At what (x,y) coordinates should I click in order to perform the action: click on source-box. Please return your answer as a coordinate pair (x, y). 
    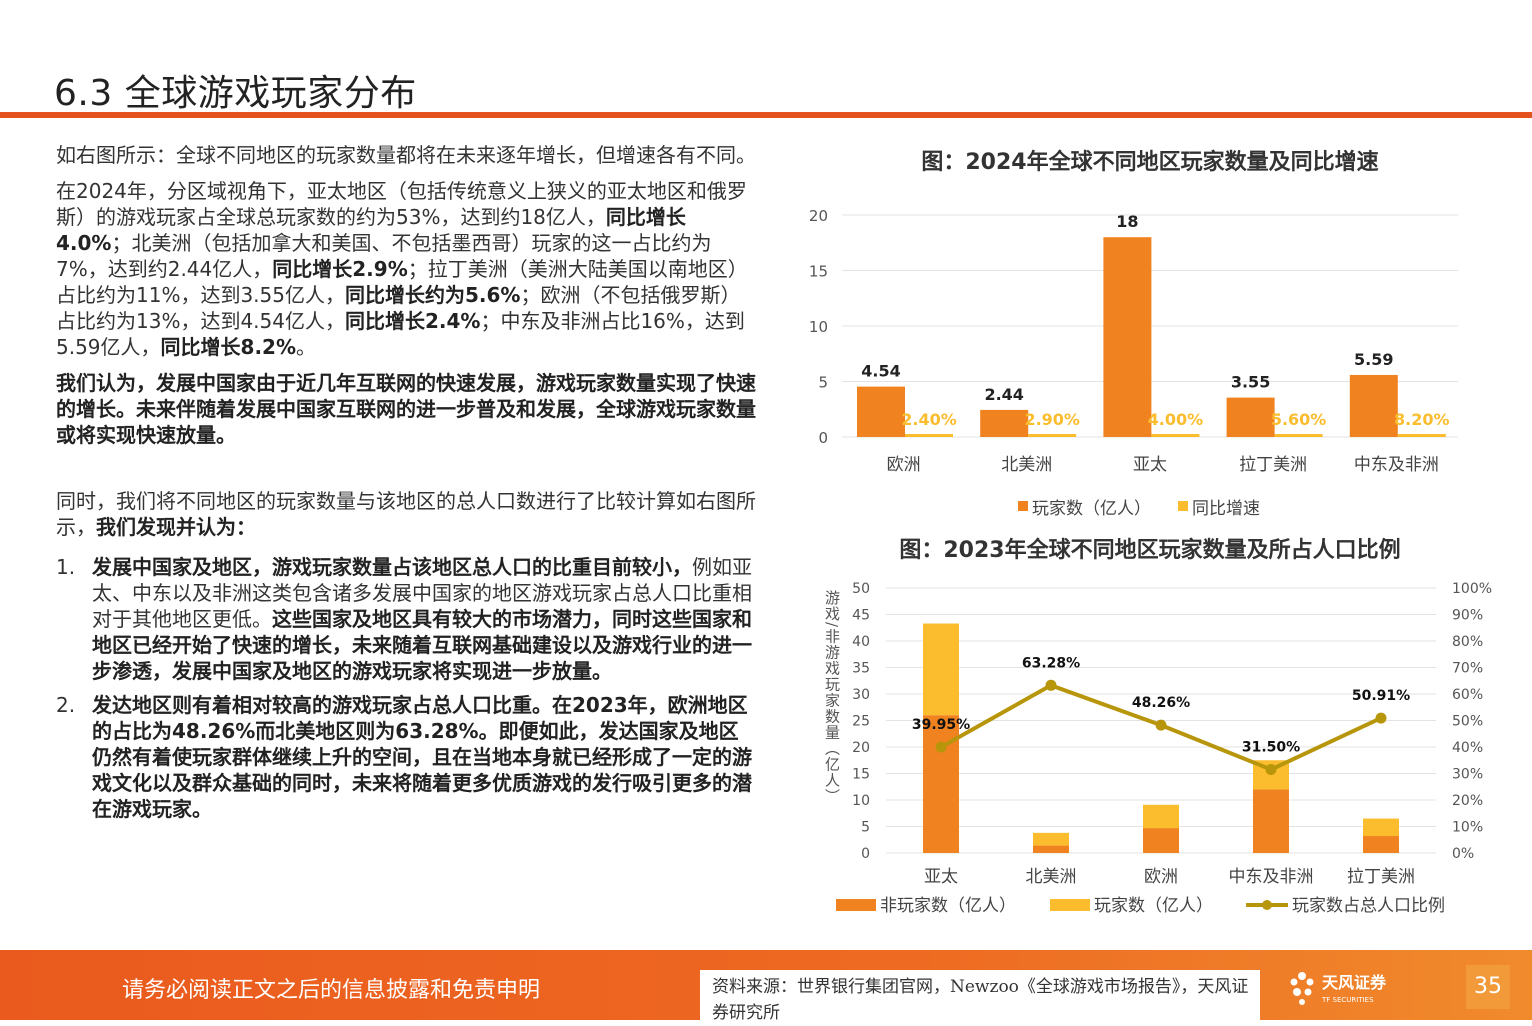
    Looking at the image, I should click on (980, 995).